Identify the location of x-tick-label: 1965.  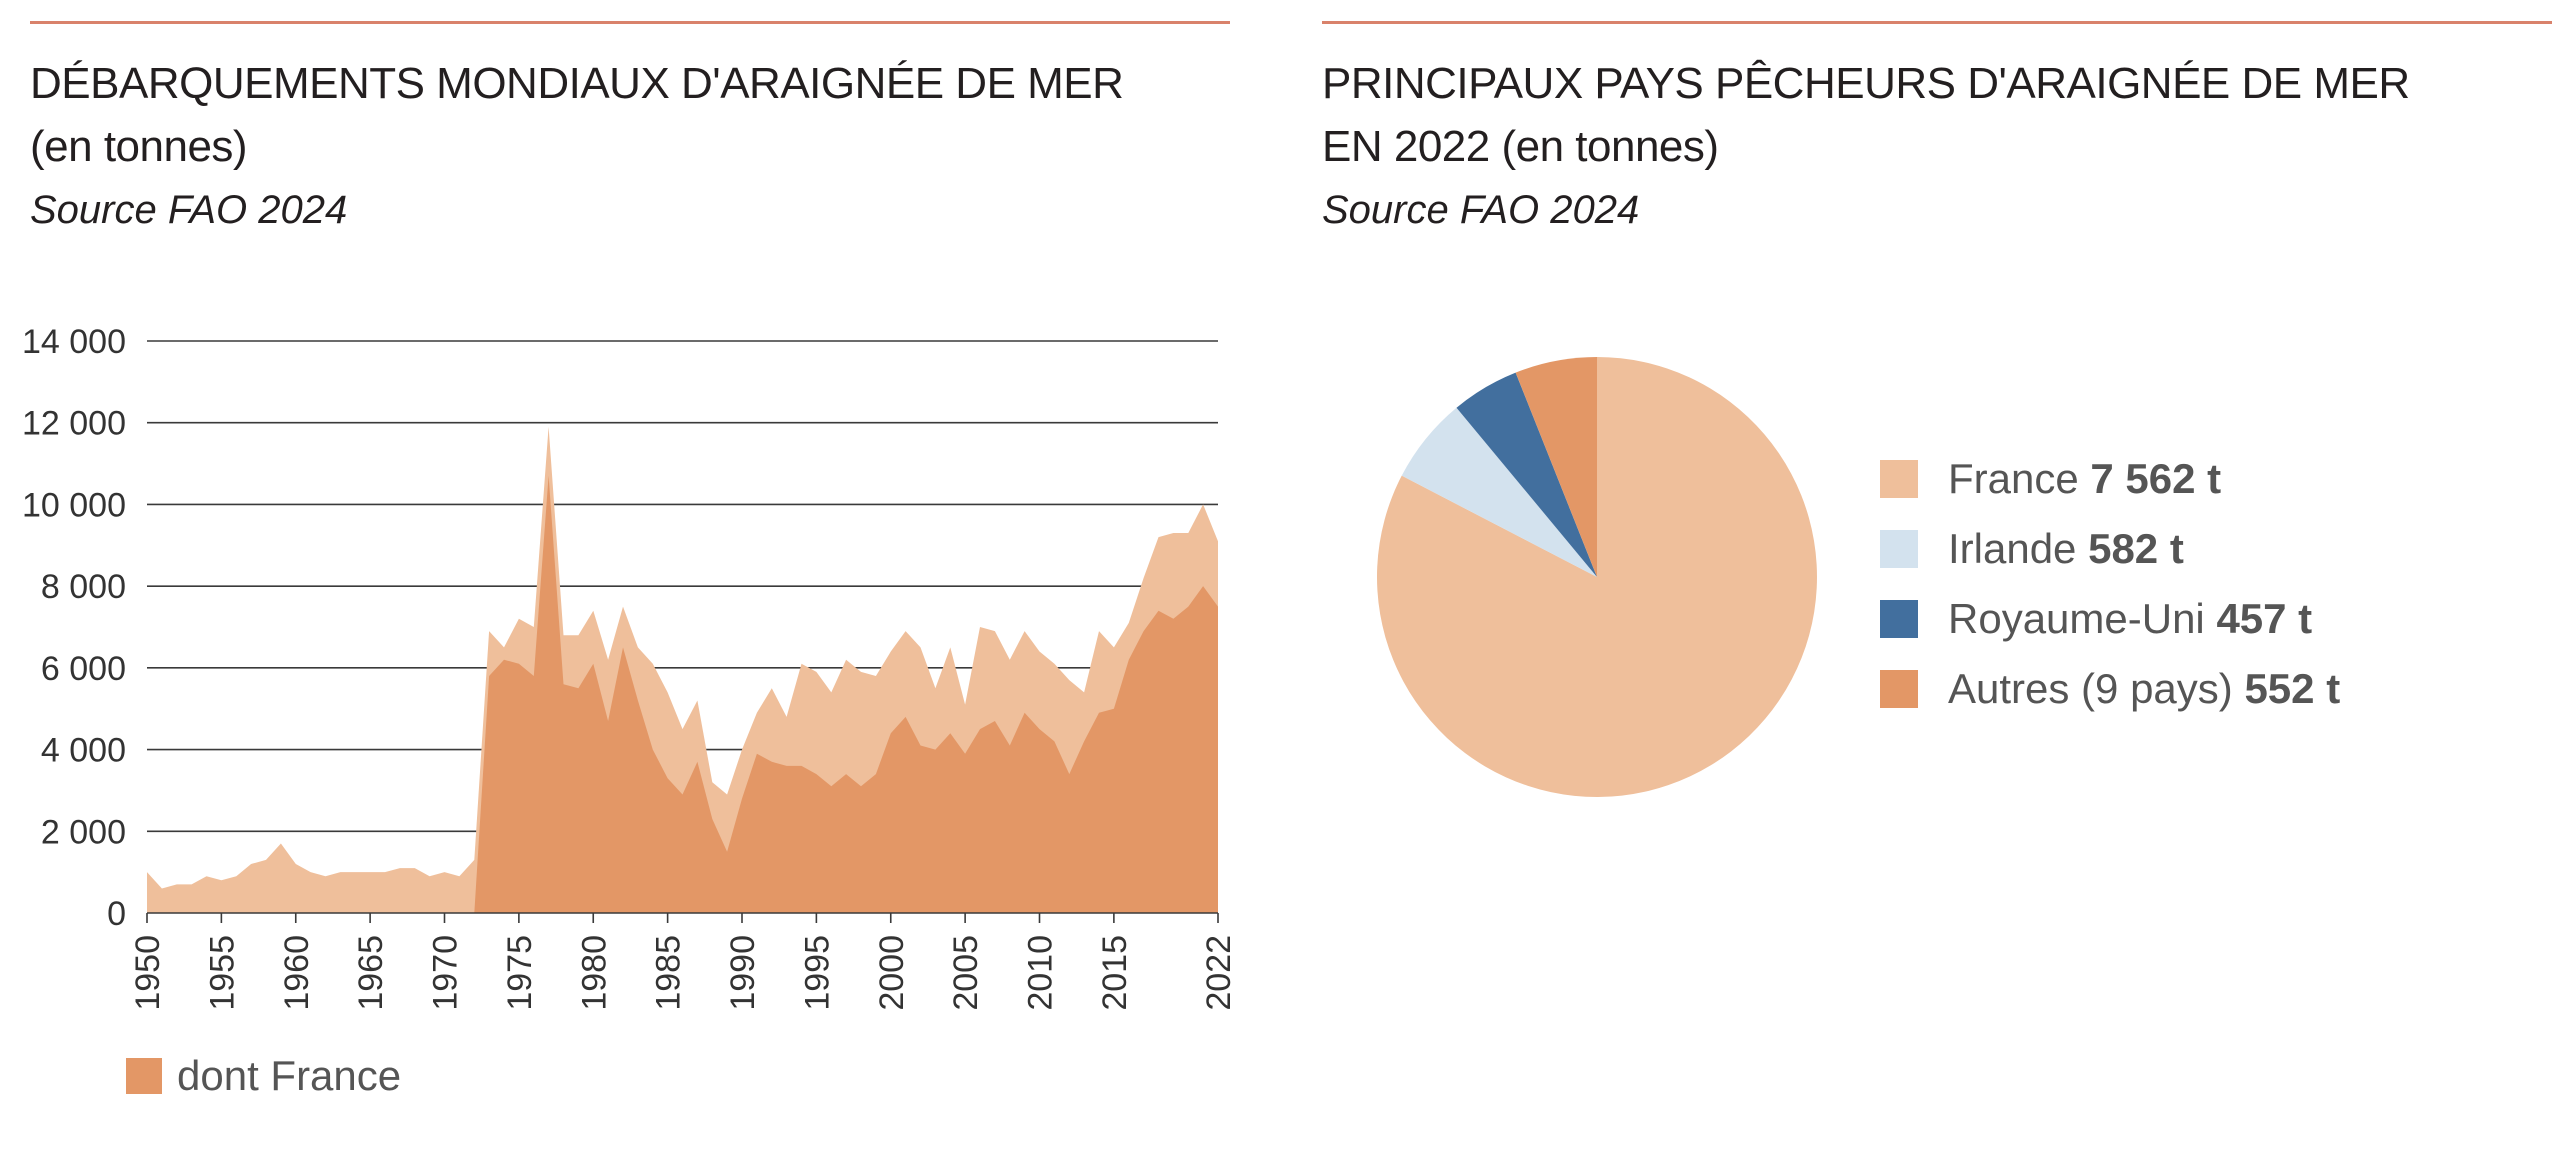
(371, 973).